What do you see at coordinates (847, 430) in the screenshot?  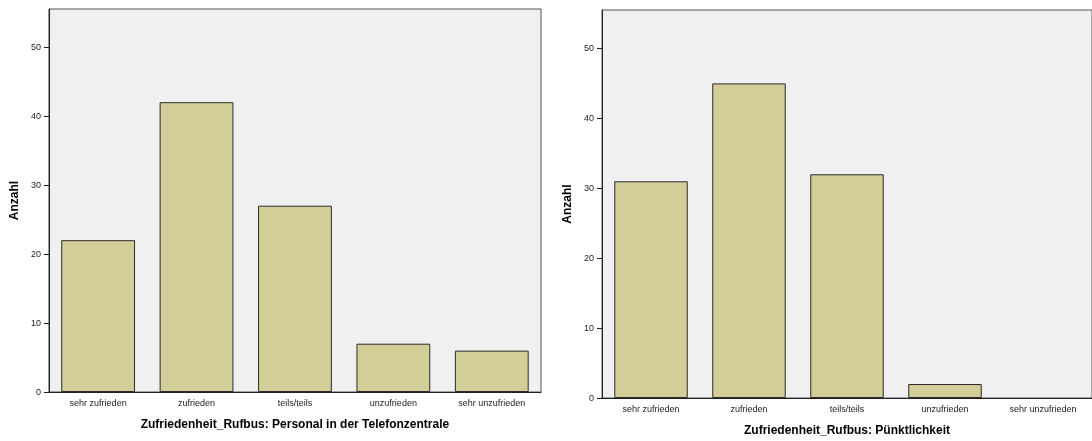 I see `x-axis-title: Zufriedenheit_Rufbus: Pünktlichkeit` at bounding box center [847, 430].